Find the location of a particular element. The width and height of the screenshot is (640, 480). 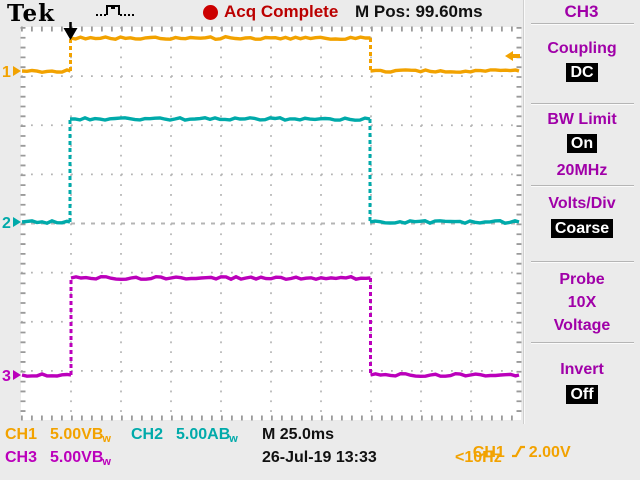

ch2-ground-marker: 2 is located at coordinates (6, 223).